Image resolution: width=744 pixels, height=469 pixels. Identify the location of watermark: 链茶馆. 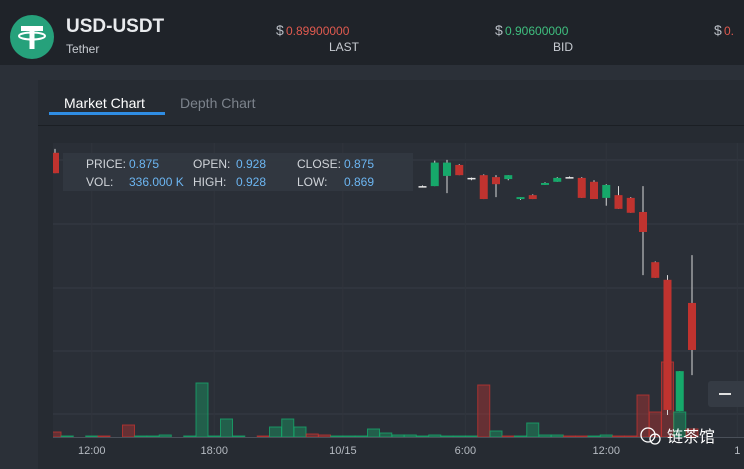
(691, 437).